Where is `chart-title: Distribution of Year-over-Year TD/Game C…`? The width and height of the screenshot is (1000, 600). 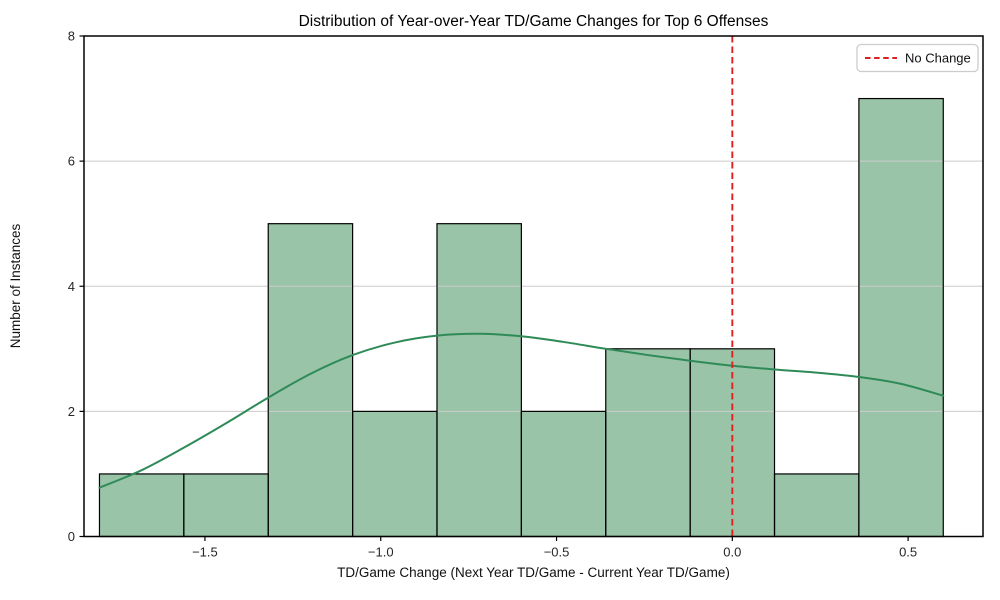 chart-title: Distribution of Year-over-Year TD/Game C… is located at coordinates (534, 21).